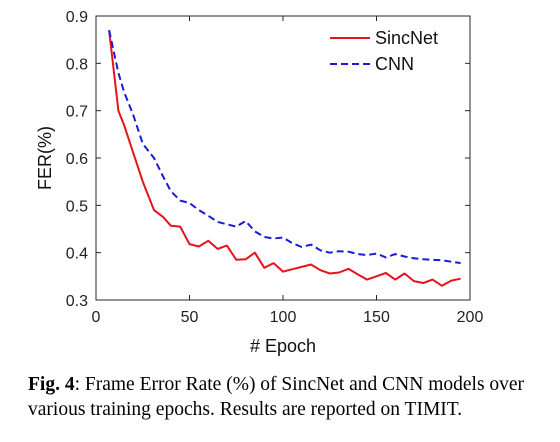  I want to click on y-tick-label: 0.9, so click(77, 17).